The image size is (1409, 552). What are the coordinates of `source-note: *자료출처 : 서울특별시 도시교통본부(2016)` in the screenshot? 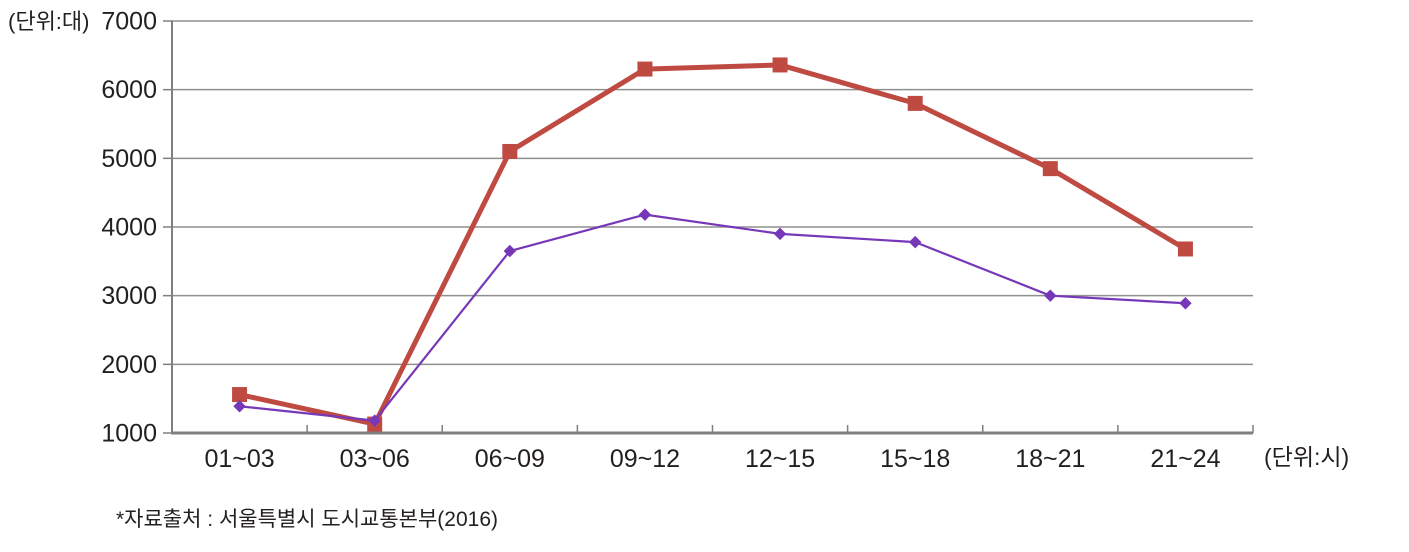 It's located at (307, 519).